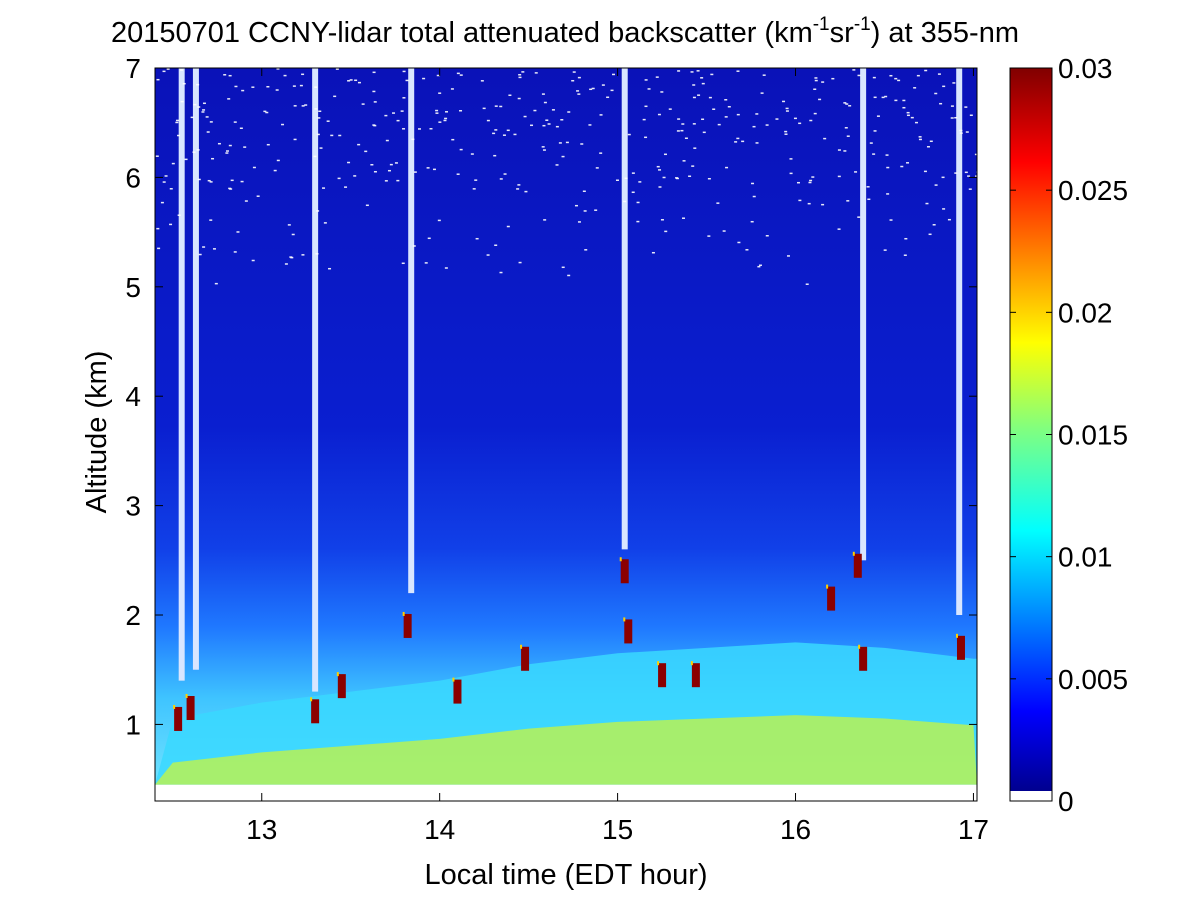 Image resolution: width=1200 pixels, height=900 pixels. Describe the element at coordinates (1093, 190) in the screenshot. I see `colorbar-tick-label: 0.025` at that location.